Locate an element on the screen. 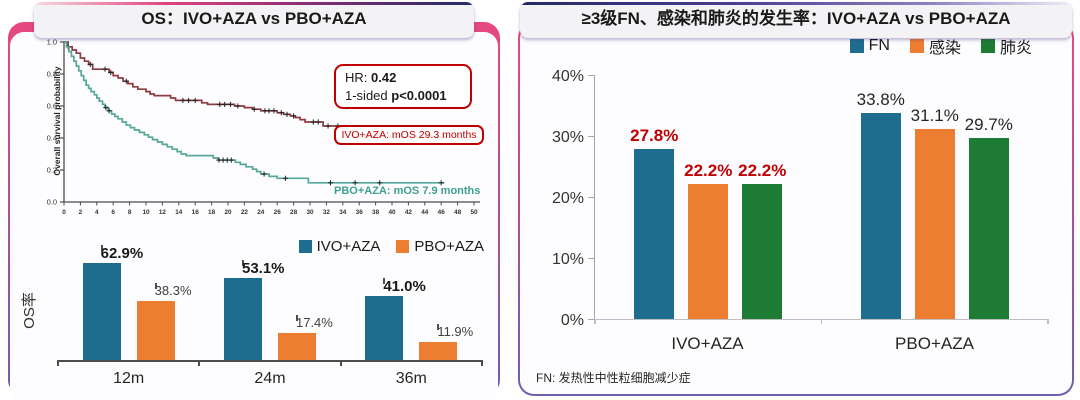 This screenshot has width=1080, height=400. km-xtick-label: 40 is located at coordinates (392, 212).